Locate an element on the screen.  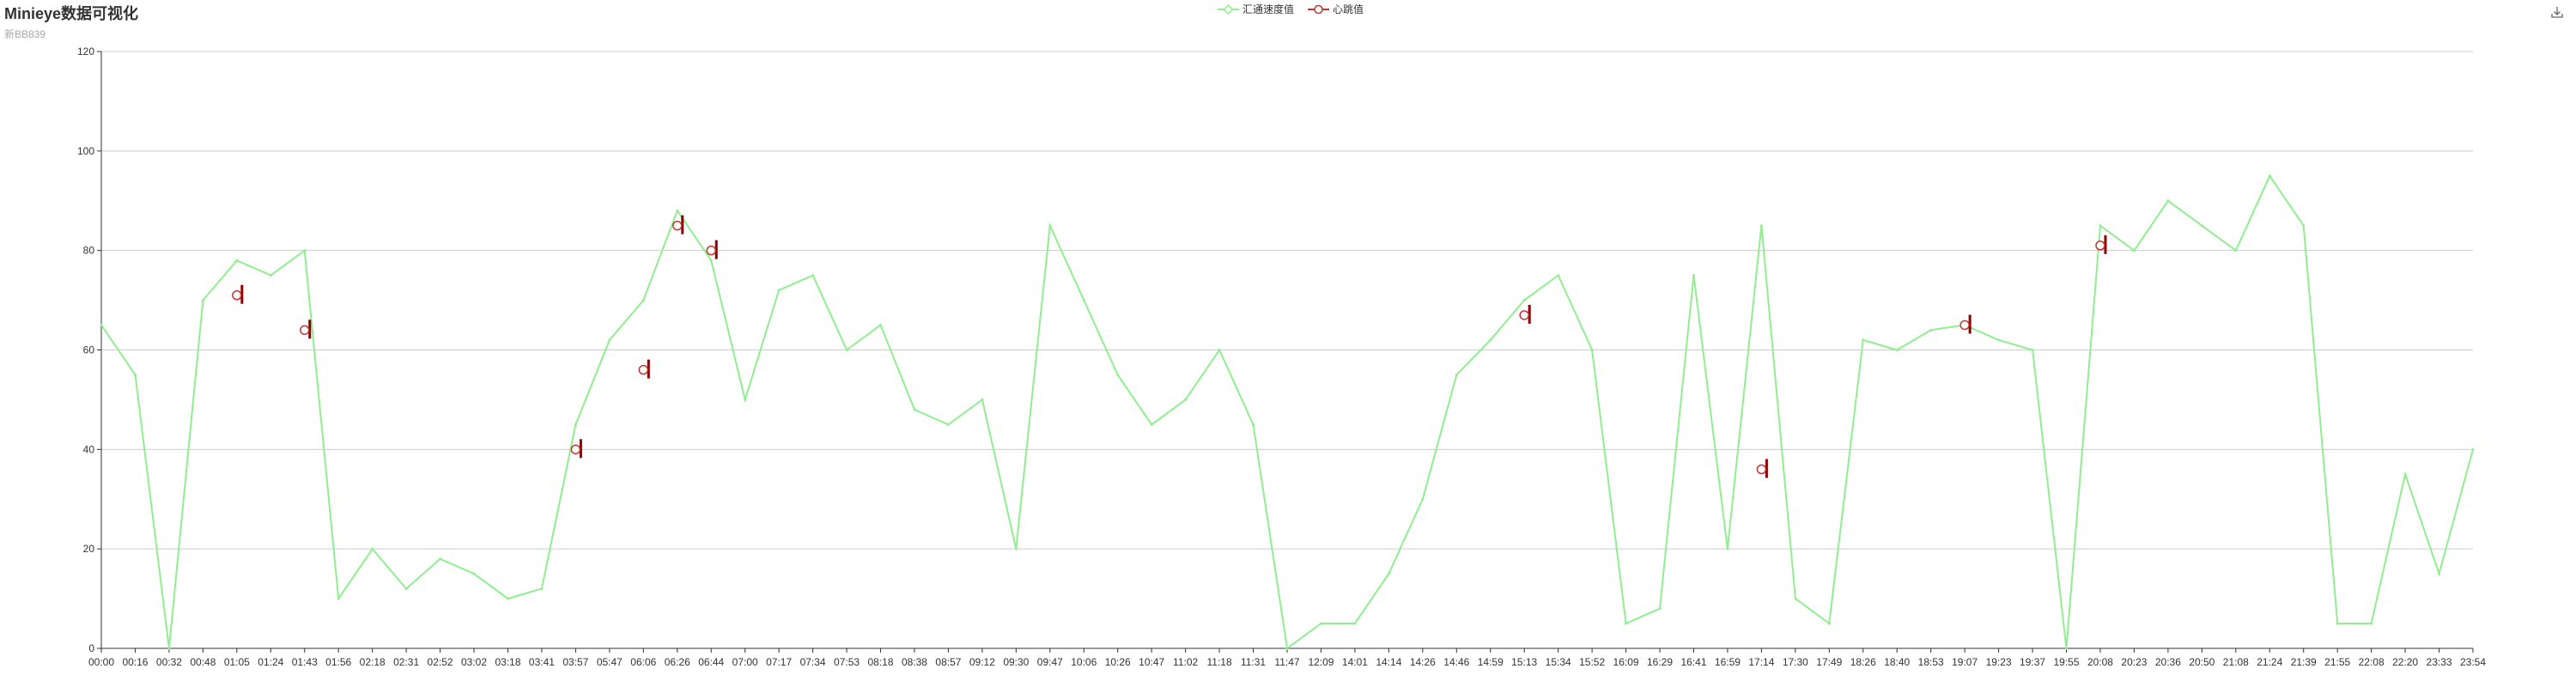
x-tick-label: 14:46 is located at coordinates (1456, 662).